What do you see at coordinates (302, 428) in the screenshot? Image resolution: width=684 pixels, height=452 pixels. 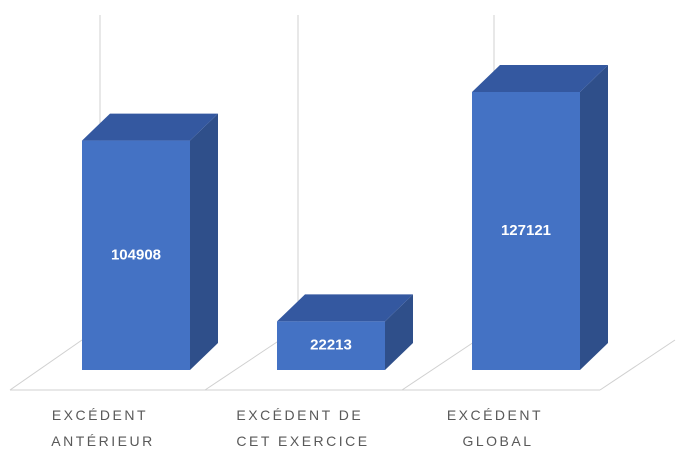 I see `x-tick-label: EXCÉDENT DE CET EXERCICE` at bounding box center [302, 428].